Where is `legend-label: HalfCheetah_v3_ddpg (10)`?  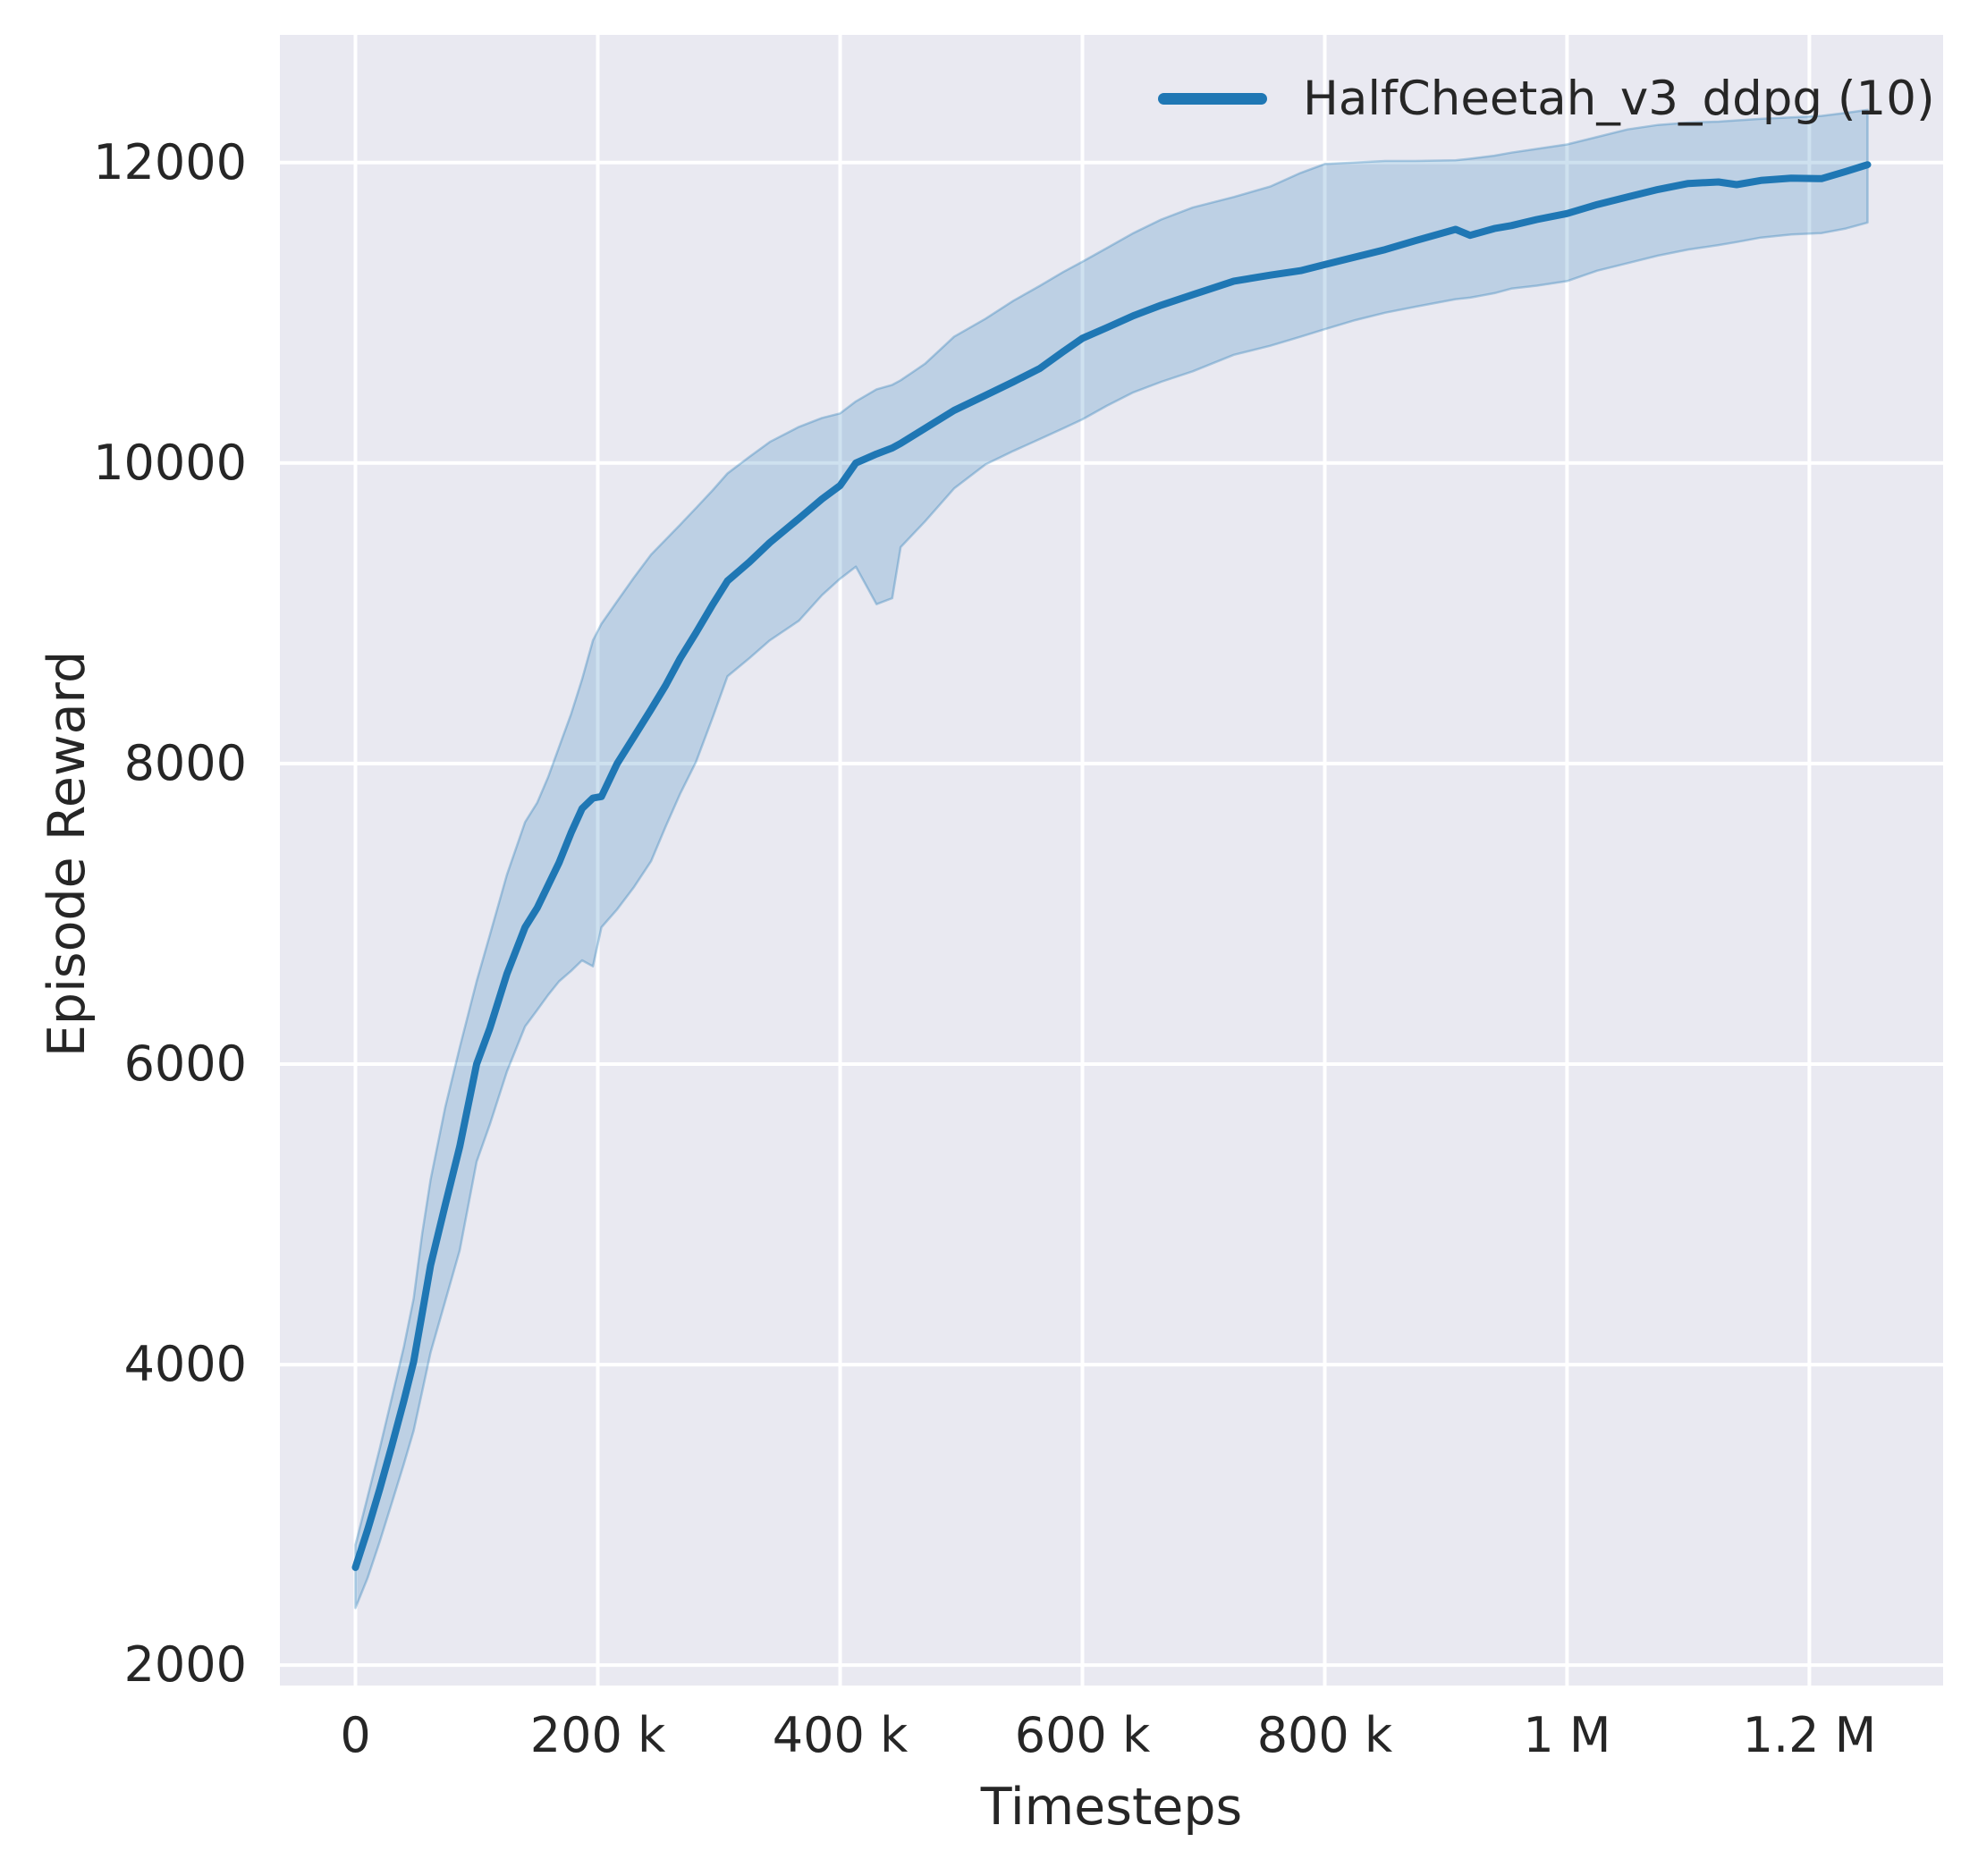 legend-label: HalfCheetah_v3_ddpg (10) is located at coordinates (1619, 99).